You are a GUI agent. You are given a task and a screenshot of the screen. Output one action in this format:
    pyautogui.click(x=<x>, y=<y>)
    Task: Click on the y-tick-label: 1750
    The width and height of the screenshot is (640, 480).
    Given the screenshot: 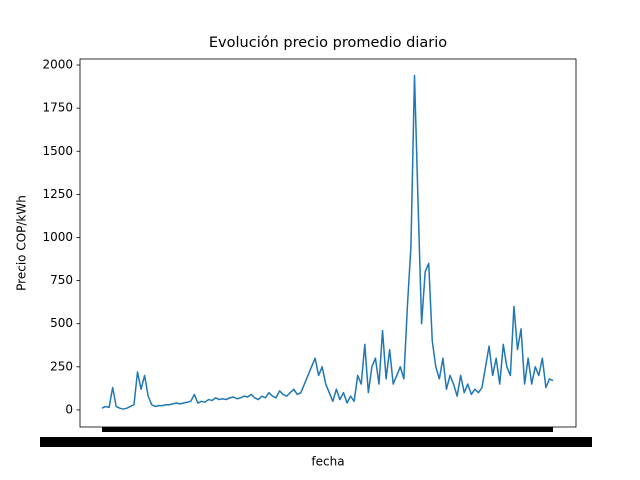 What is the action you would take?
    pyautogui.click(x=57, y=108)
    